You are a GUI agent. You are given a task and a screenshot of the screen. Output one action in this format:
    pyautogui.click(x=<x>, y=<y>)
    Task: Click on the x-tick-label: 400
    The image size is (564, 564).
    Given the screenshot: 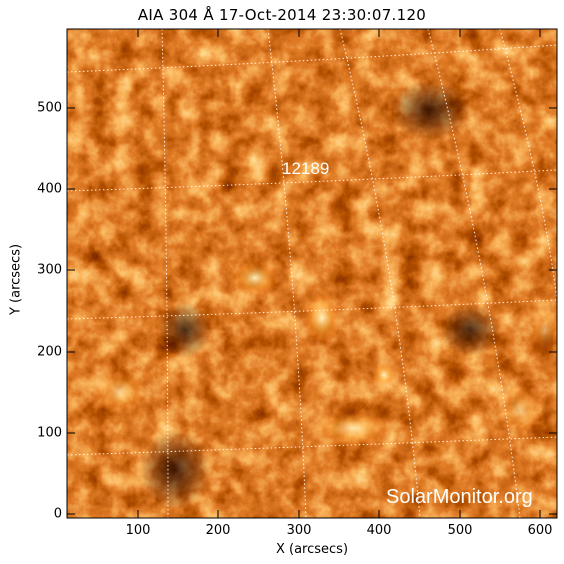 What is the action you would take?
    pyautogui.click(x=379, y=530)
    